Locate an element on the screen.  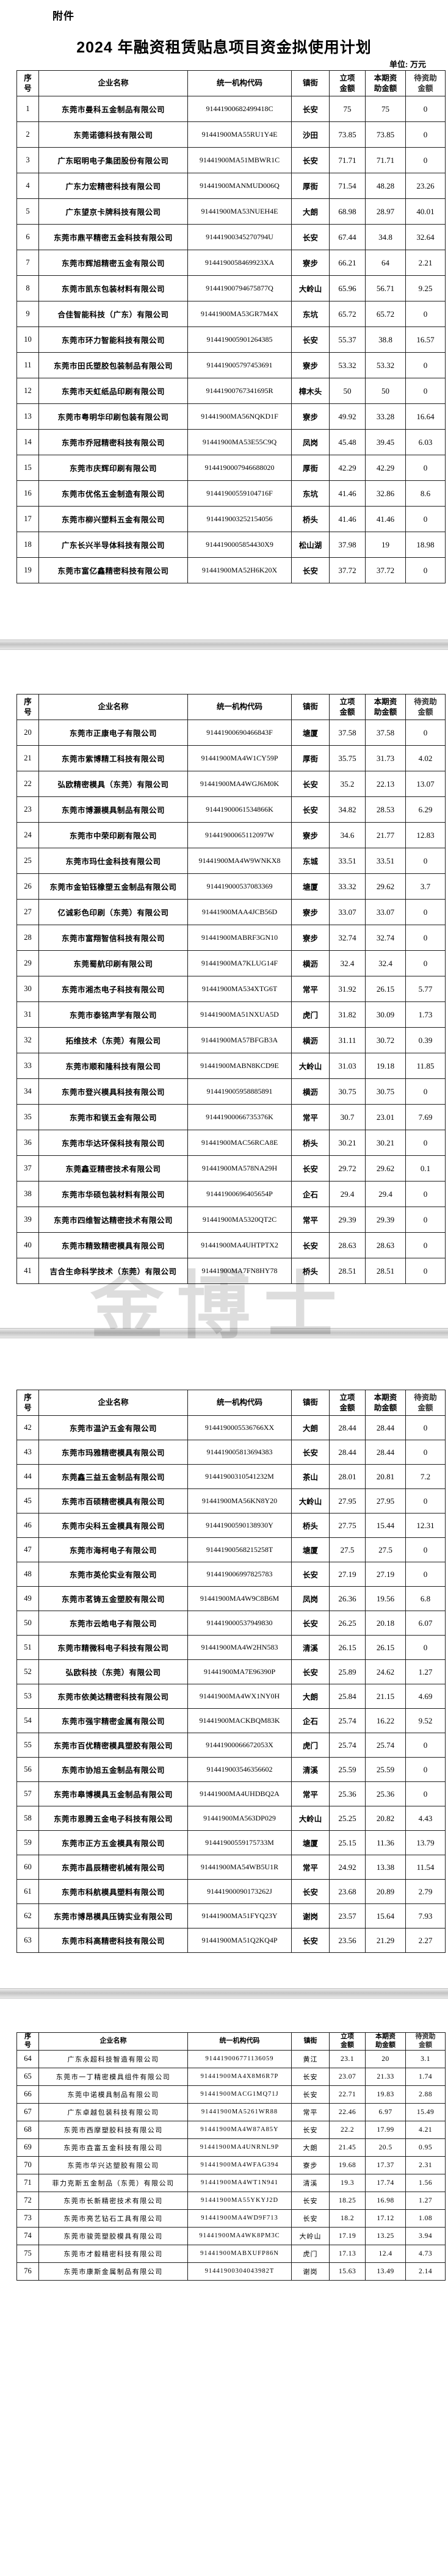
cell-current-subsidy-amount: 28.63 is located at coordinates (385, 1245).